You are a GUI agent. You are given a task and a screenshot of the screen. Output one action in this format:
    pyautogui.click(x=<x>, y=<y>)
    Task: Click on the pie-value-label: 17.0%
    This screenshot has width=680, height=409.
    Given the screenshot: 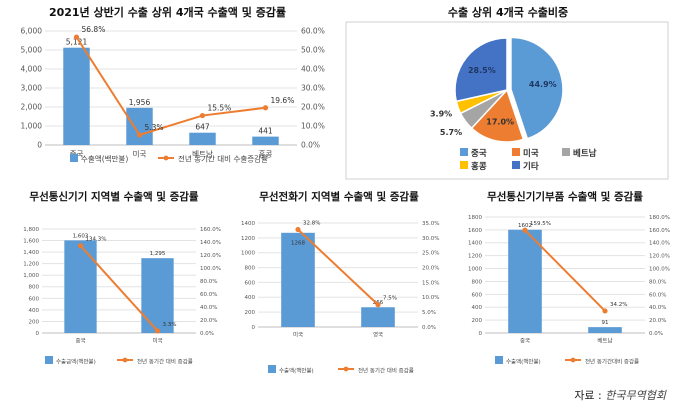 What is the action you would take?
    pyautogui.click(x=500, y=122)
    